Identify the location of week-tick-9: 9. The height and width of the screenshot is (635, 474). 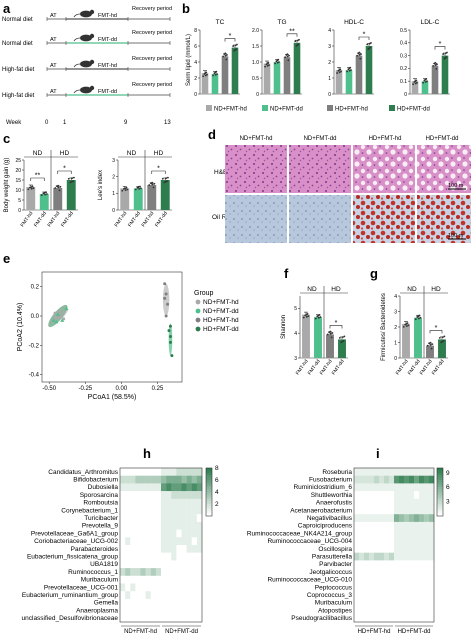
(126, 123).